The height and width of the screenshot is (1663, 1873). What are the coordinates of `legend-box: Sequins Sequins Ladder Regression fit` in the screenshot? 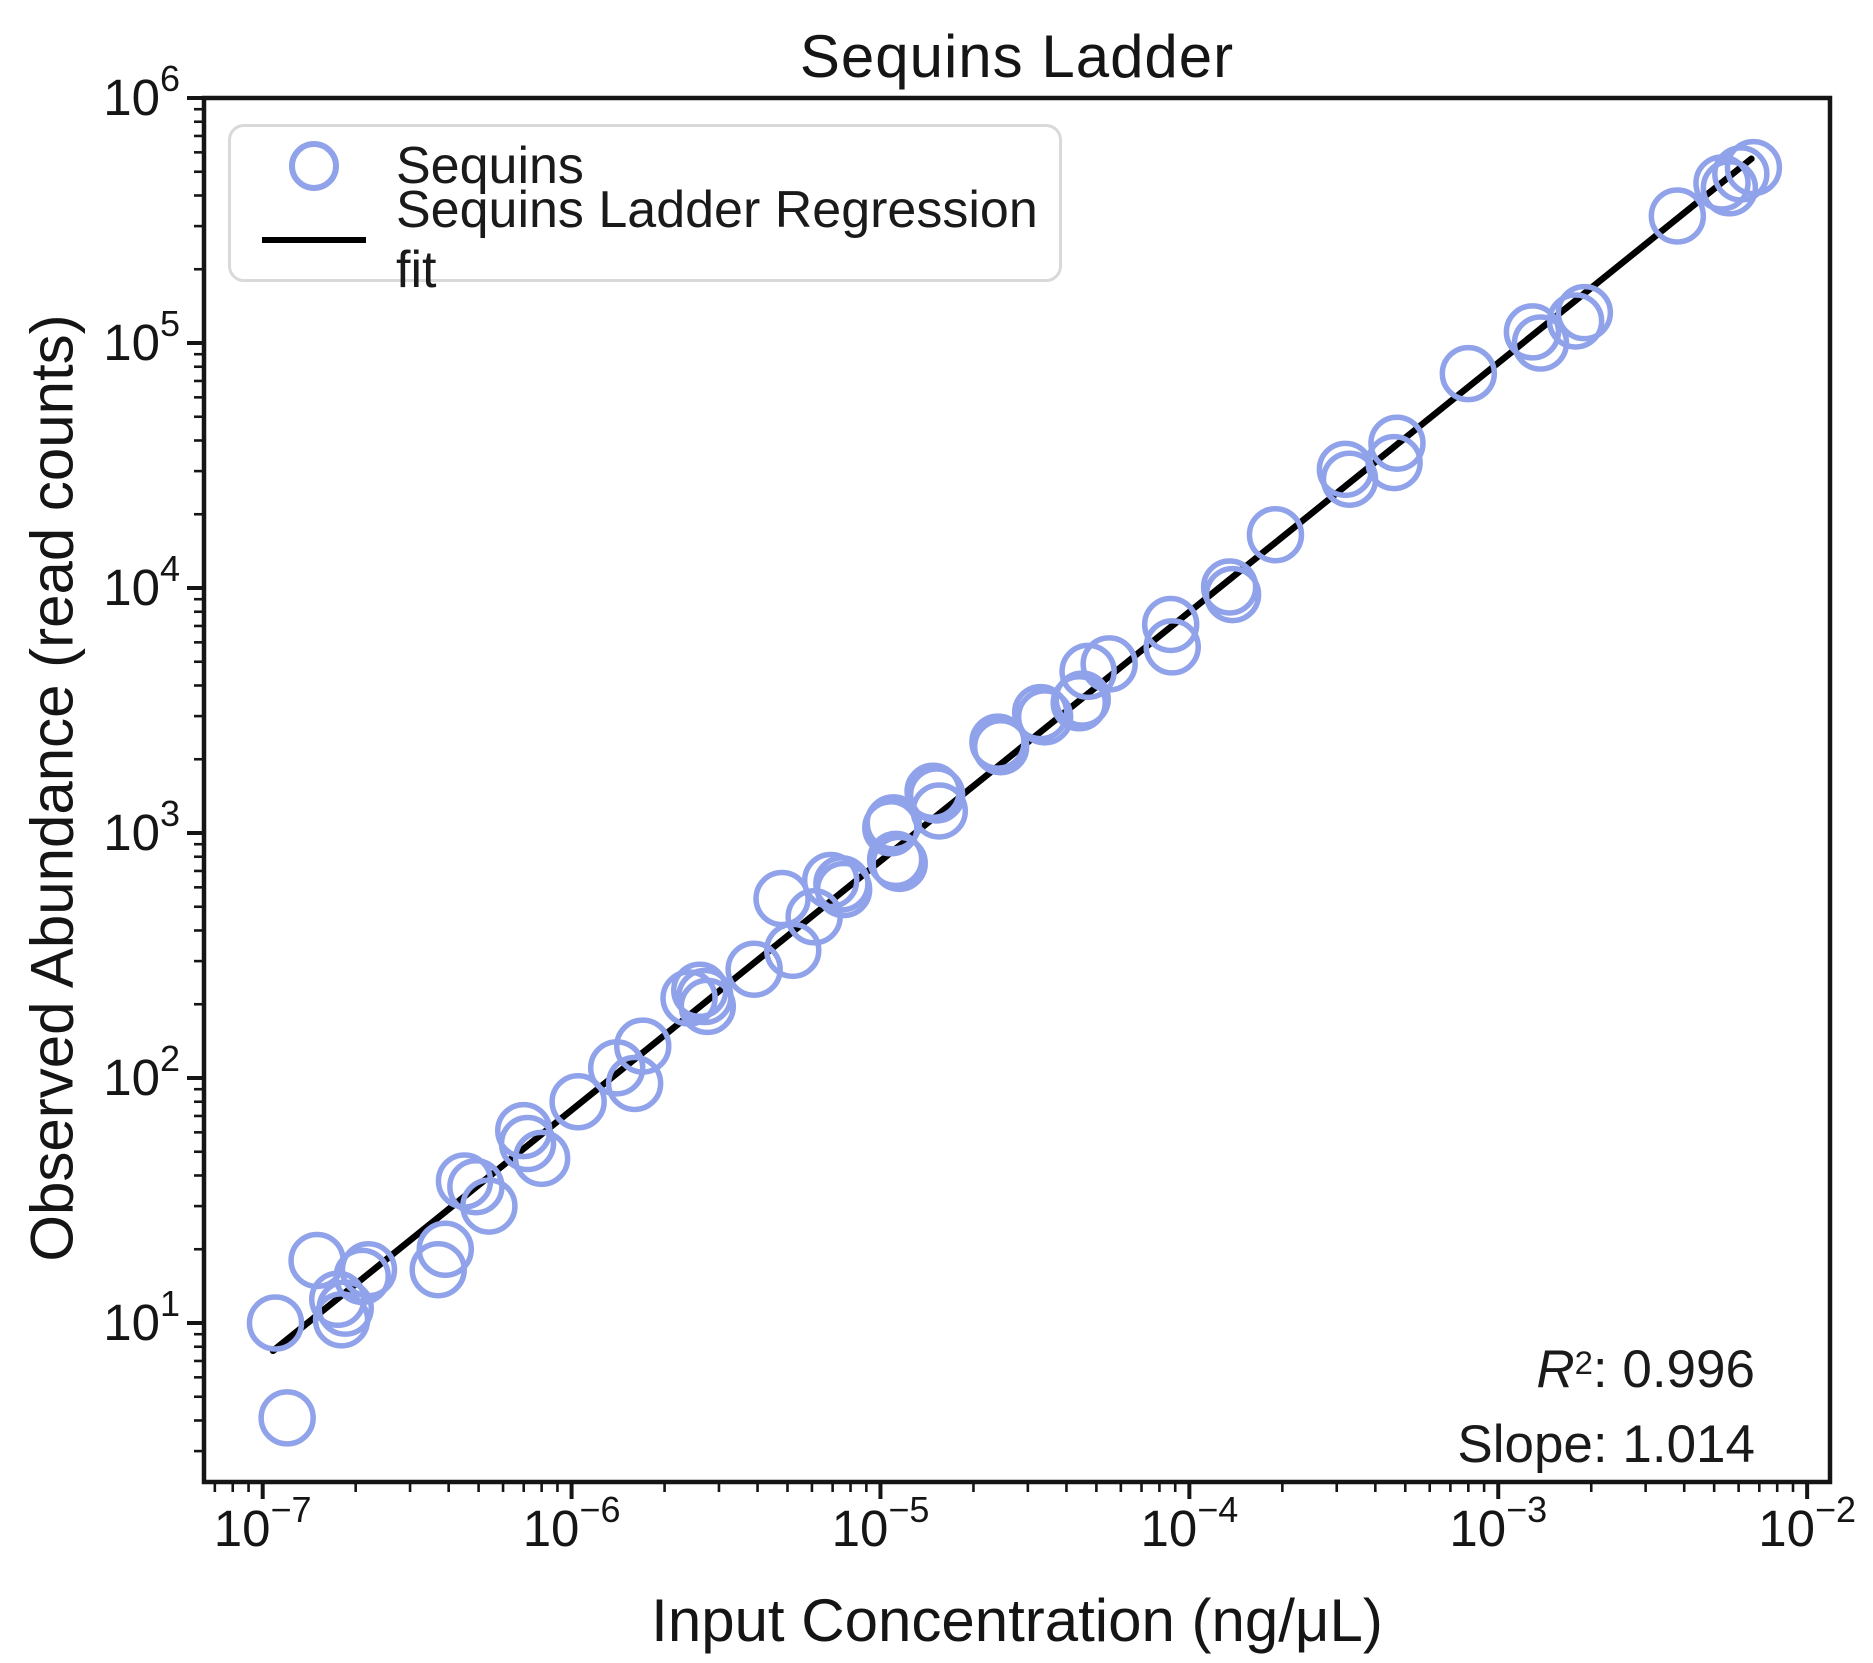 It's located at (645, 211).